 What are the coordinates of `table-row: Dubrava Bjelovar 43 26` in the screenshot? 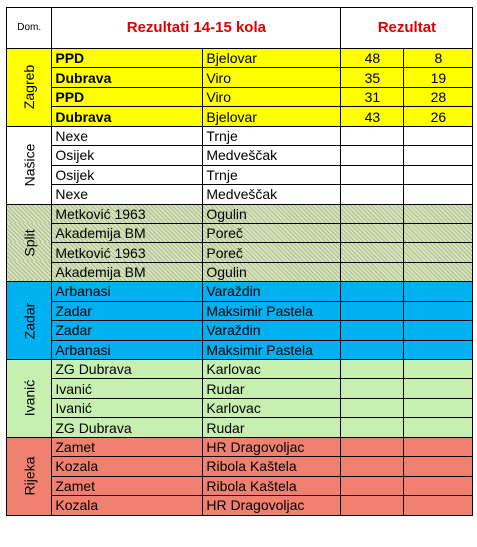 It's located at (240, 116).